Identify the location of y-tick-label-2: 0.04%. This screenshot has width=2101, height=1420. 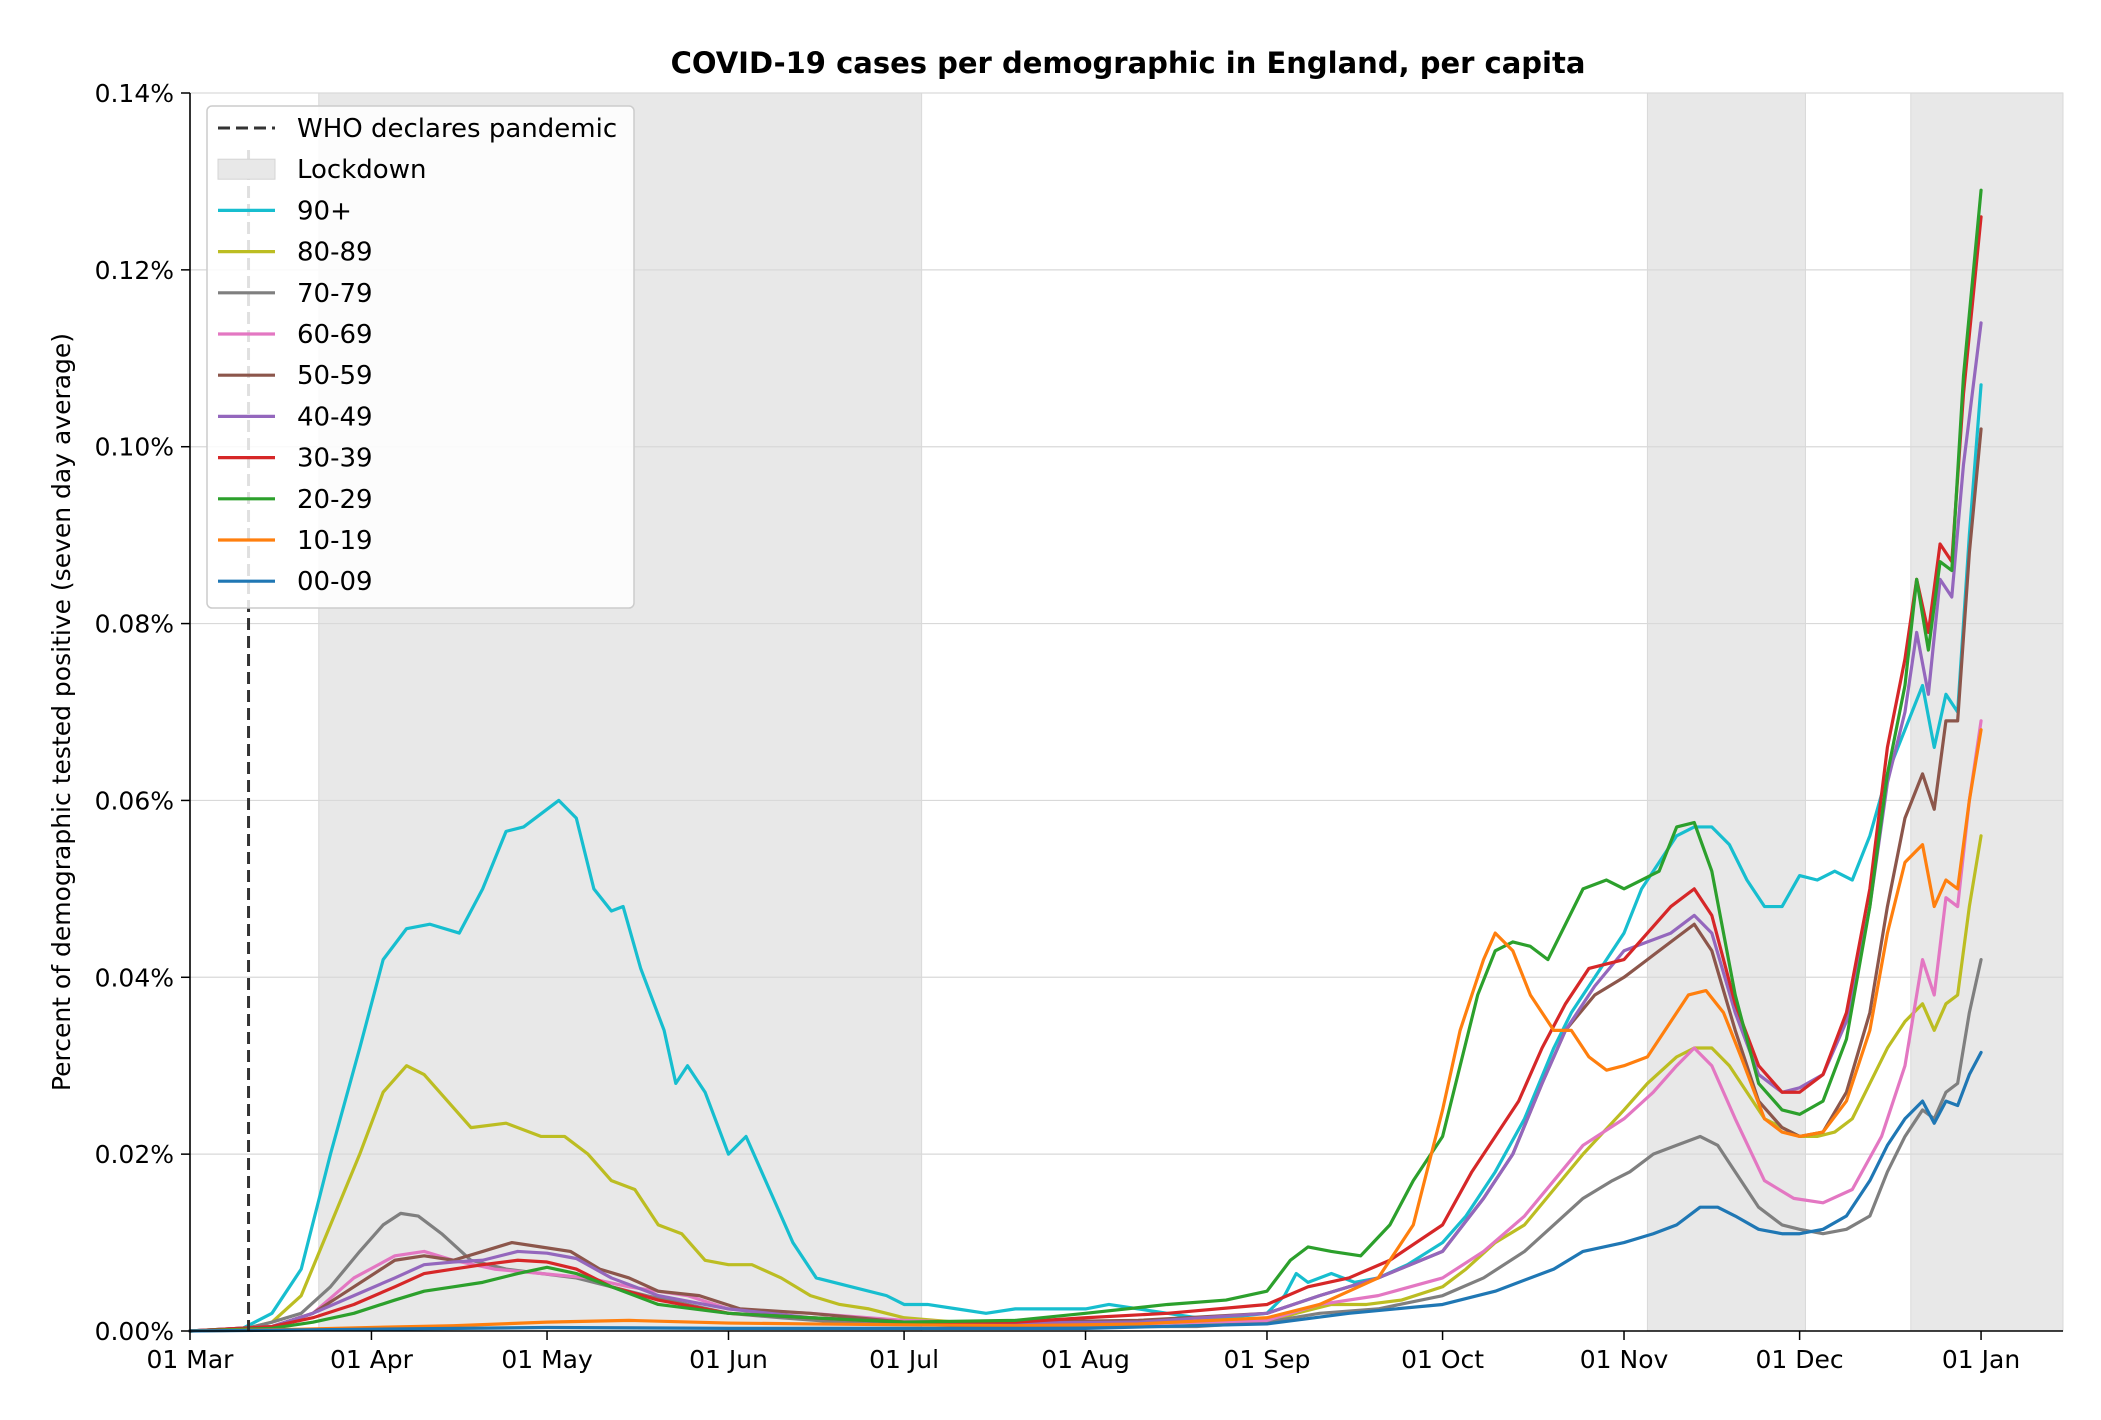
(134, 977).